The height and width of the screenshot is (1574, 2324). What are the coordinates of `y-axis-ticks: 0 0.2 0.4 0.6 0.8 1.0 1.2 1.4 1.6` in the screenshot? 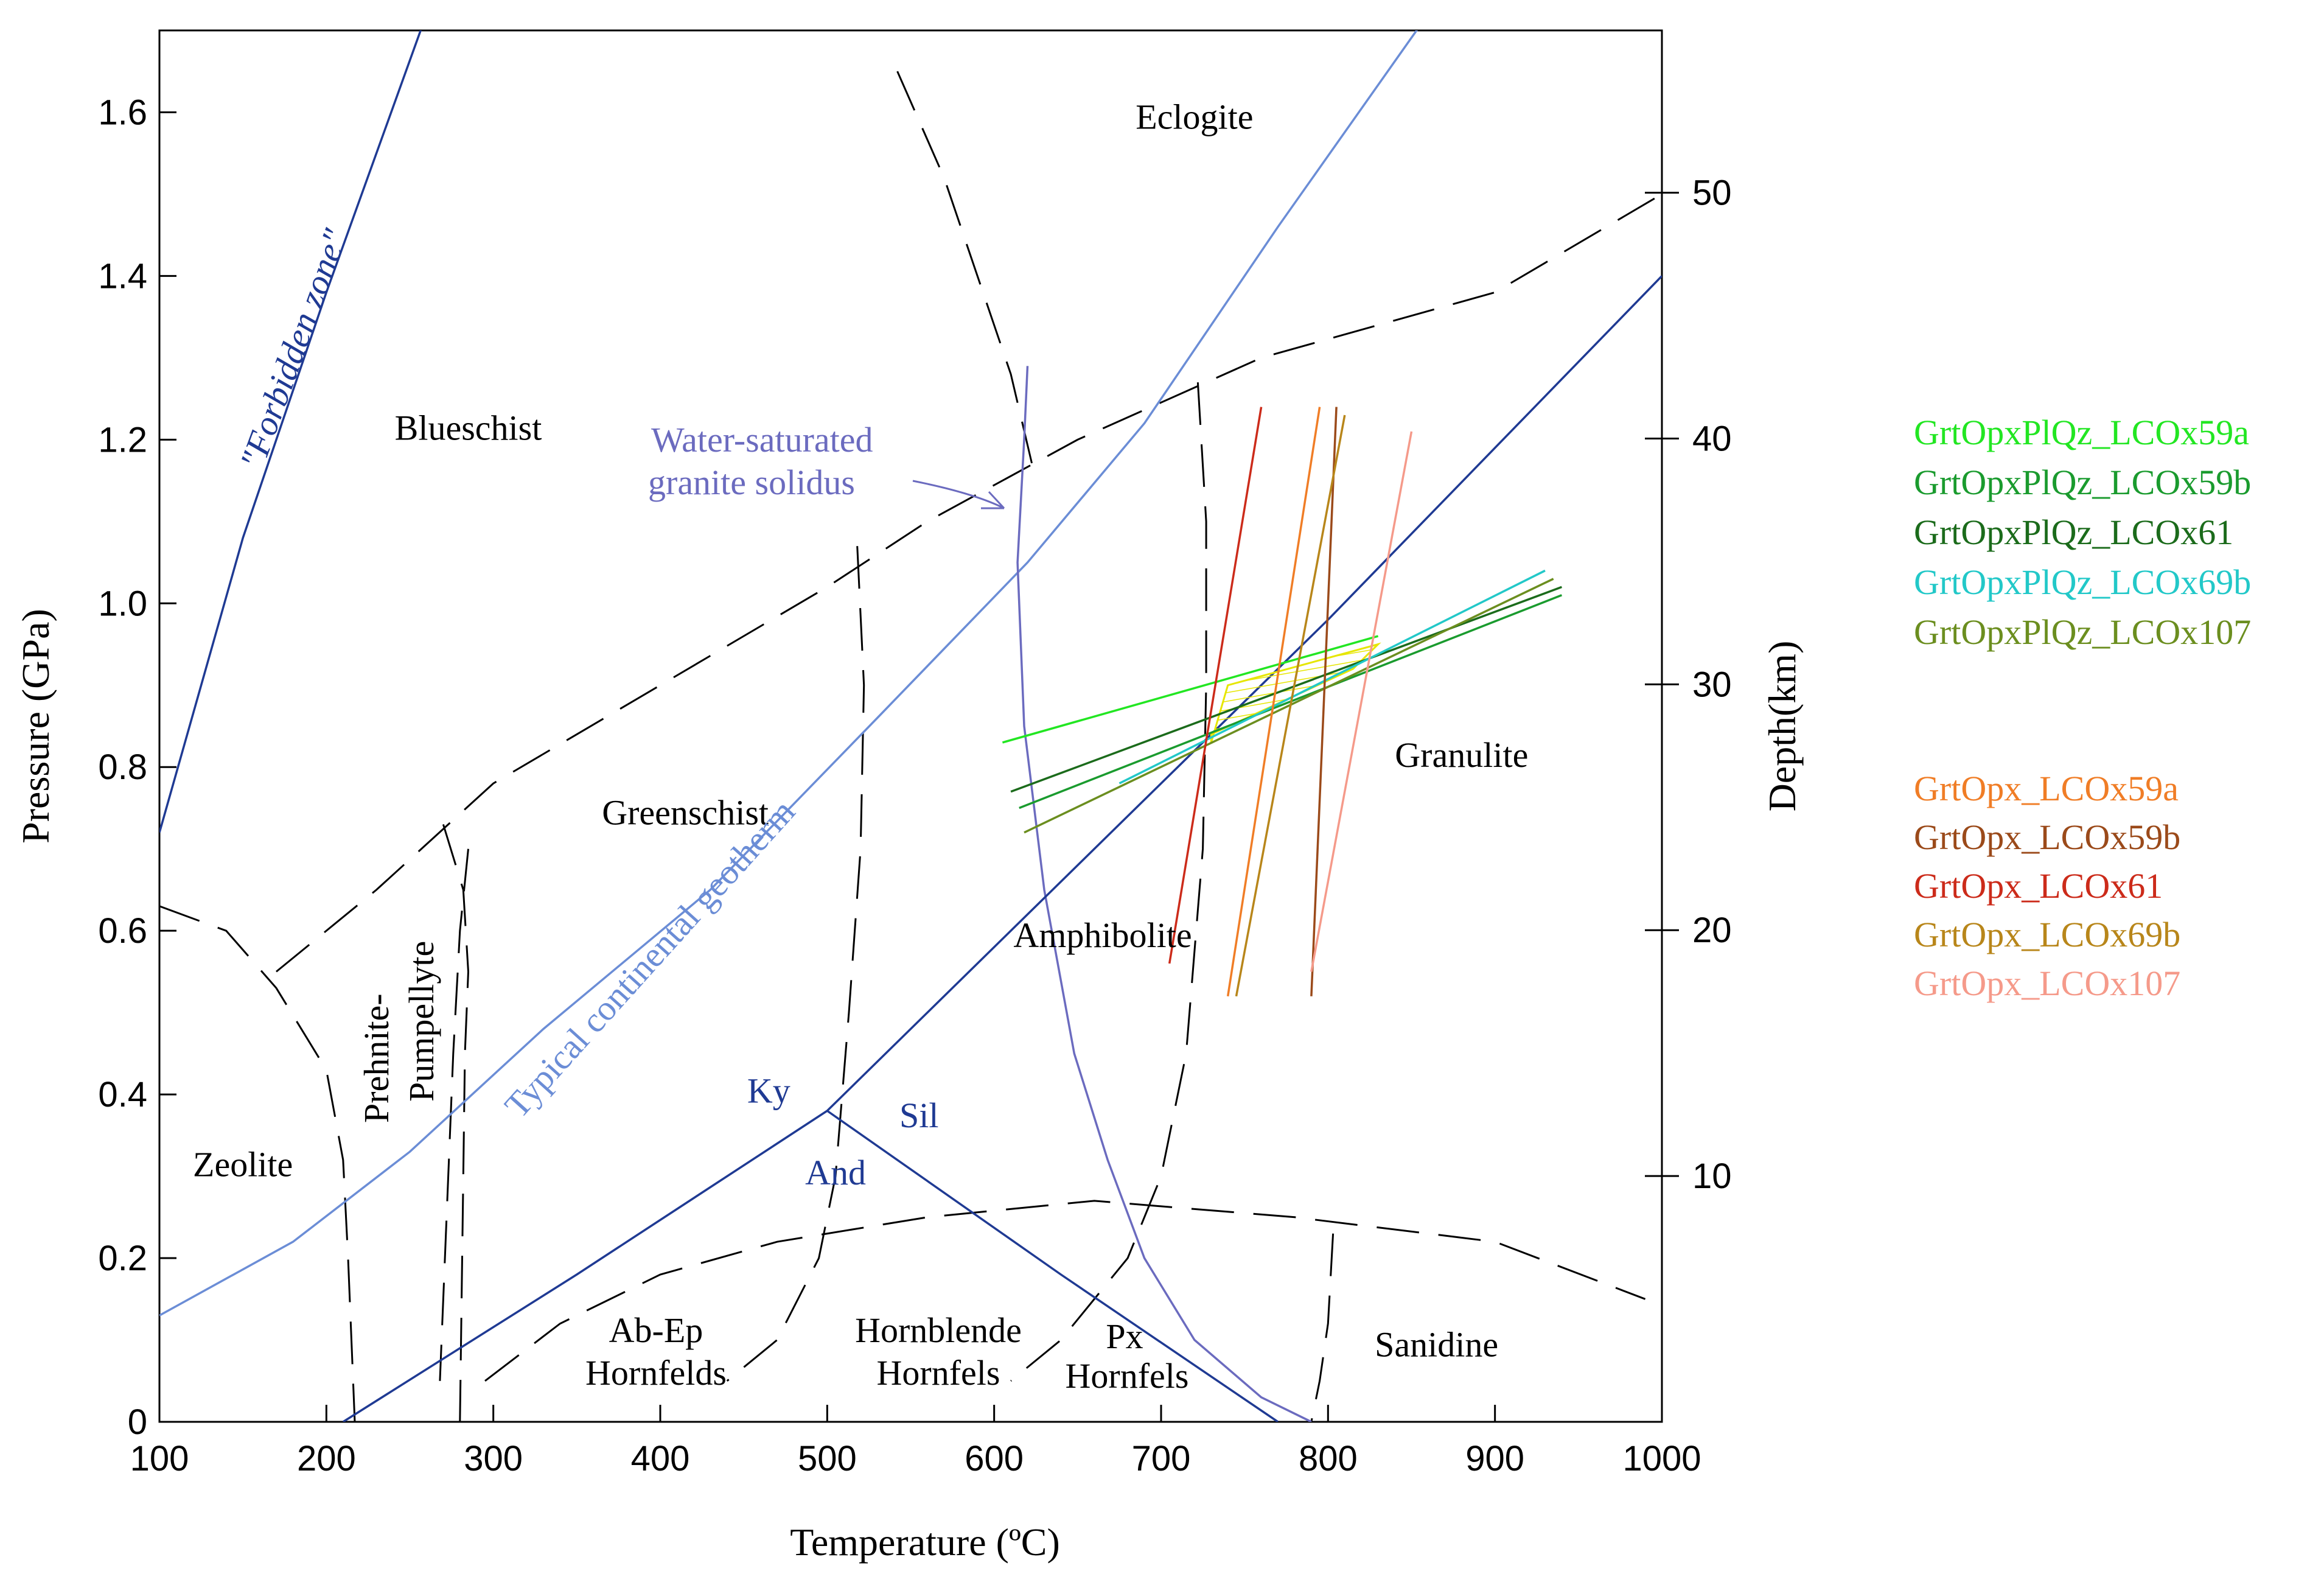 It's located at (137, 767).